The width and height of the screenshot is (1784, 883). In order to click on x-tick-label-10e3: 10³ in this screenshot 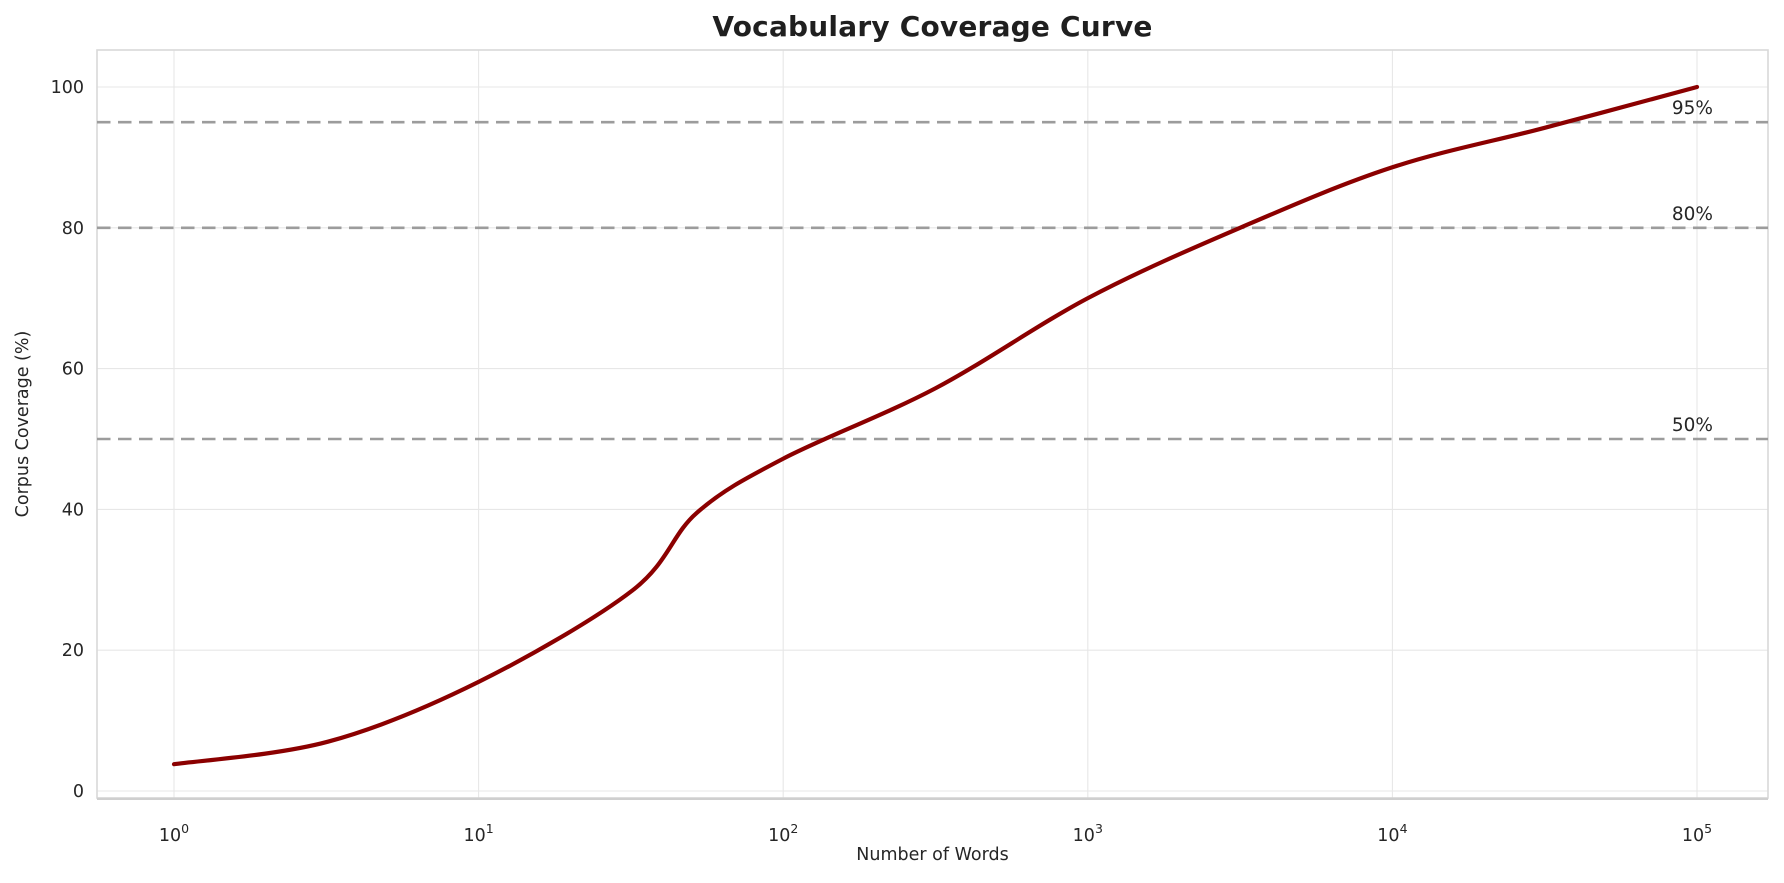, I will do `click(1088, 833)`.